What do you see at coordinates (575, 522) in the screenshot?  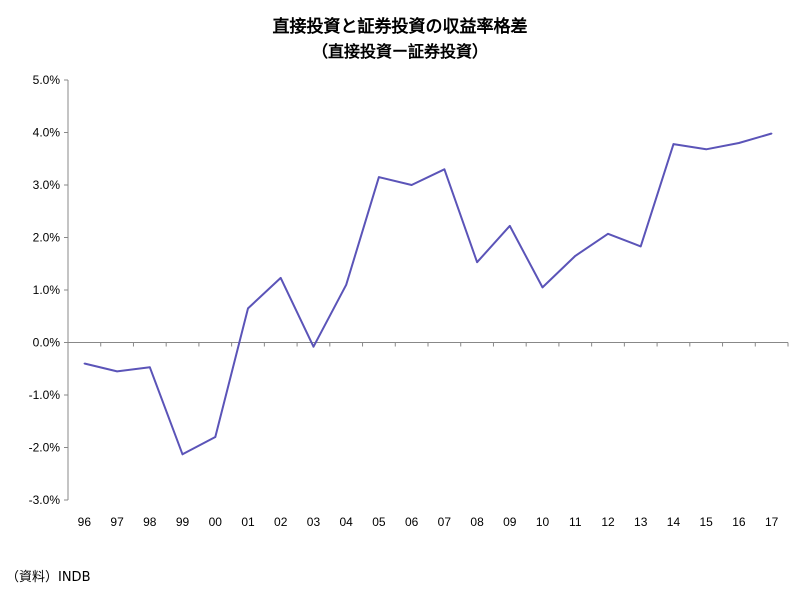 I see `x-tick-label: 11` at bounding box center [575, 522].